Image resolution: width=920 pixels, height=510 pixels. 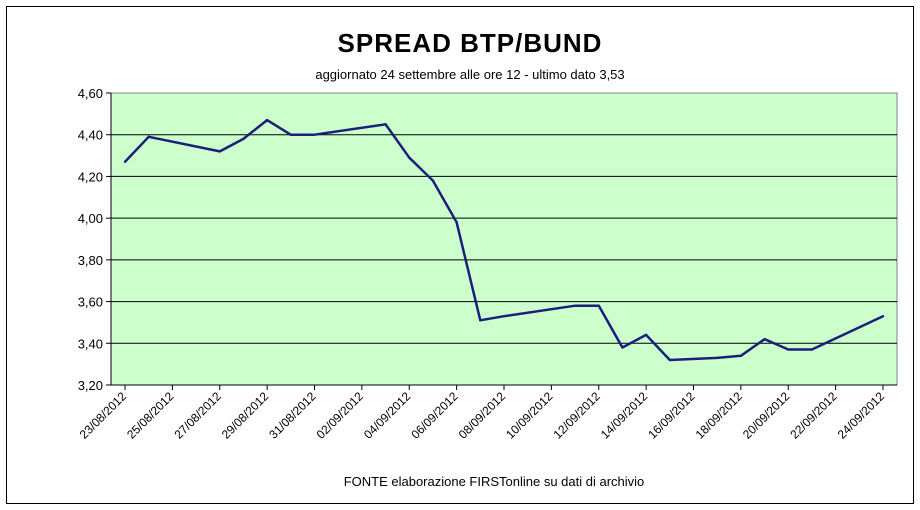 I want to click on y-tick-label: 4,20, so click(x=90, y=176).